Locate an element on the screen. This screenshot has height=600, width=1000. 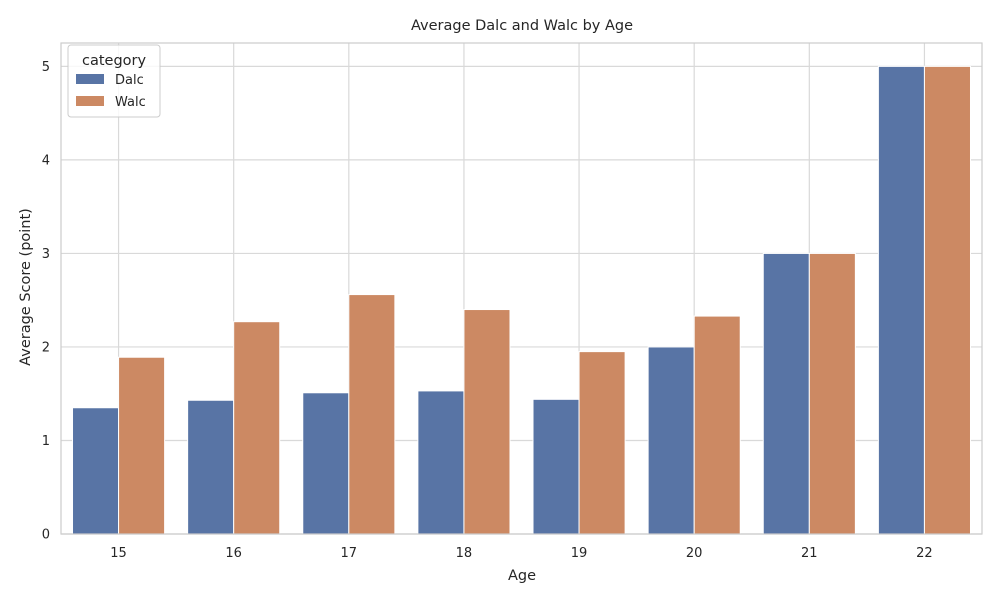
legend: category Dalc Walc is located at coordinates (114, 81).